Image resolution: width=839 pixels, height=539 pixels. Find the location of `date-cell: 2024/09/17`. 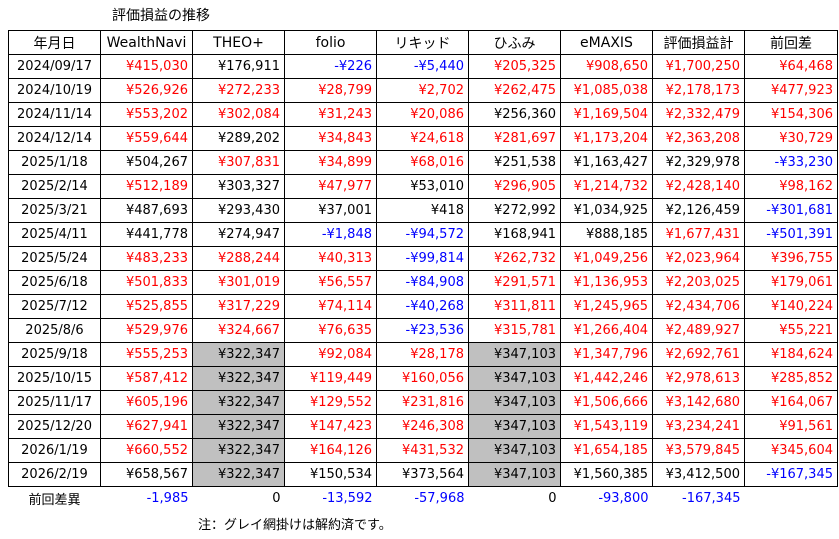

date-cell: 2024/09/17 is located at coordinates (54, 66).